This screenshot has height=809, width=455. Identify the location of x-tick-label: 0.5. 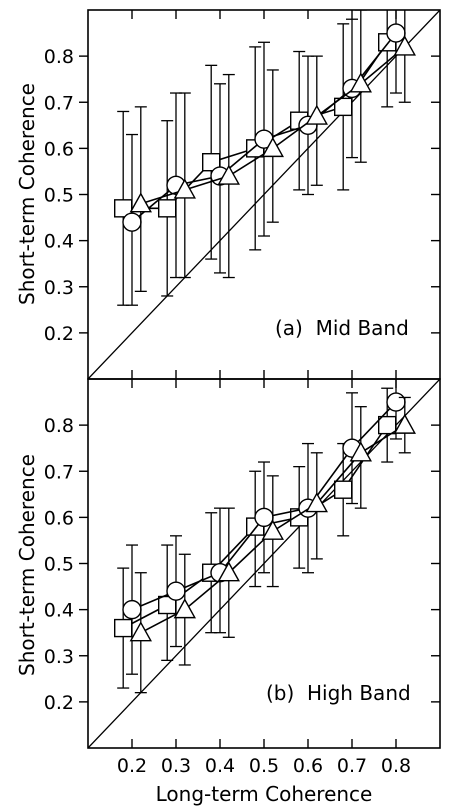
(264, 766).